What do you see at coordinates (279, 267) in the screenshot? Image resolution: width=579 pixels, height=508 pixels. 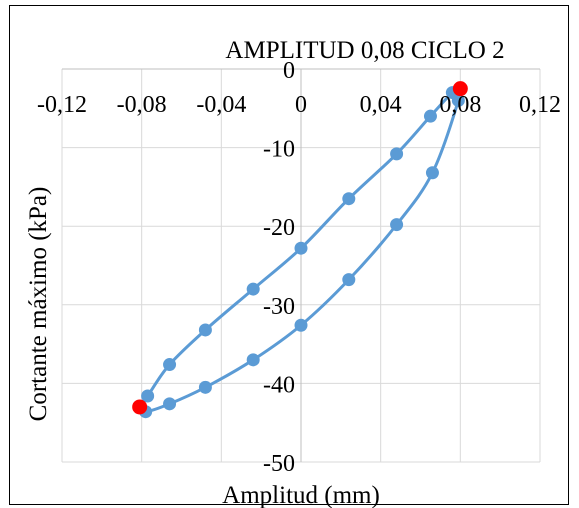 I see `y-tick-labels: 0 -10 -20 -30 -40 -50` at bounding box center [279, 267].